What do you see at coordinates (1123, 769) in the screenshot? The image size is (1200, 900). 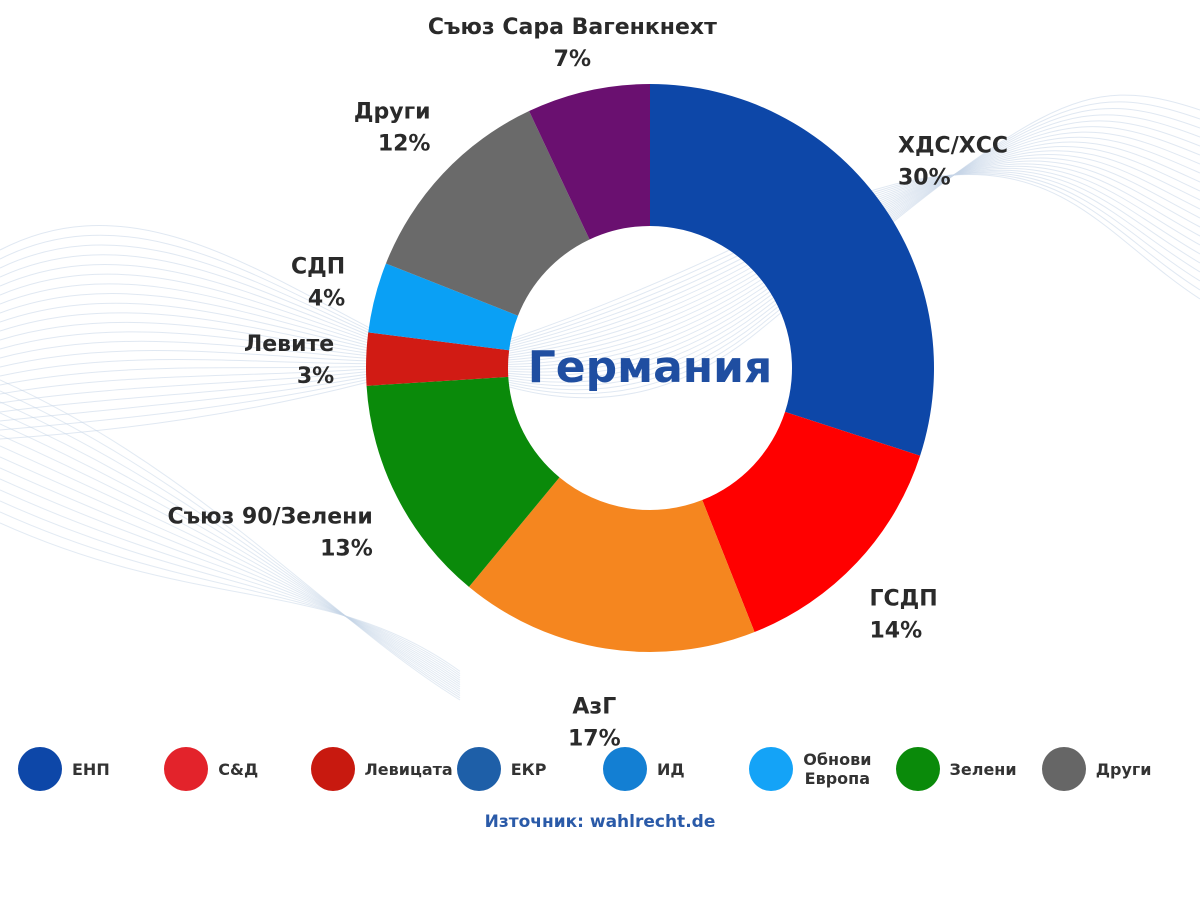 I see `legend-label: Други` at bounding box center [1123, 769].